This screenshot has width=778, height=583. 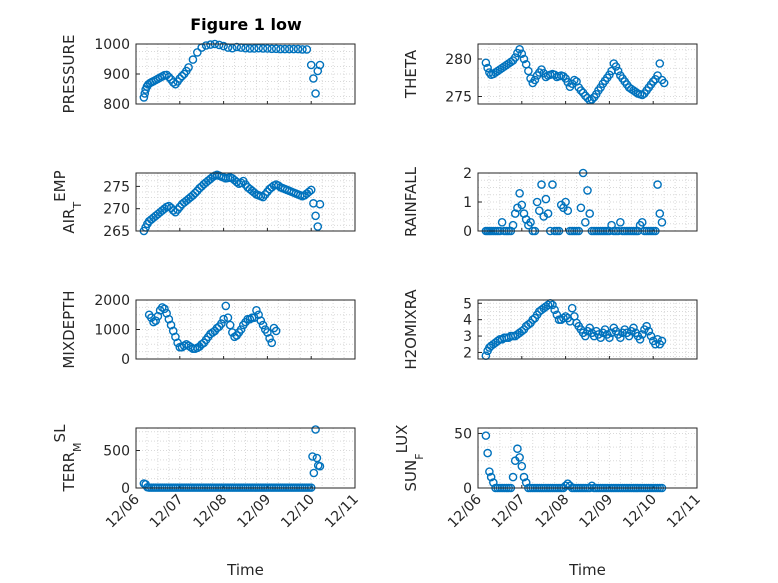 What do you see at coordinates (553, 512) in the screenshot?
I see `x-tick-label: 12/08` at bounding box center [553, 512].